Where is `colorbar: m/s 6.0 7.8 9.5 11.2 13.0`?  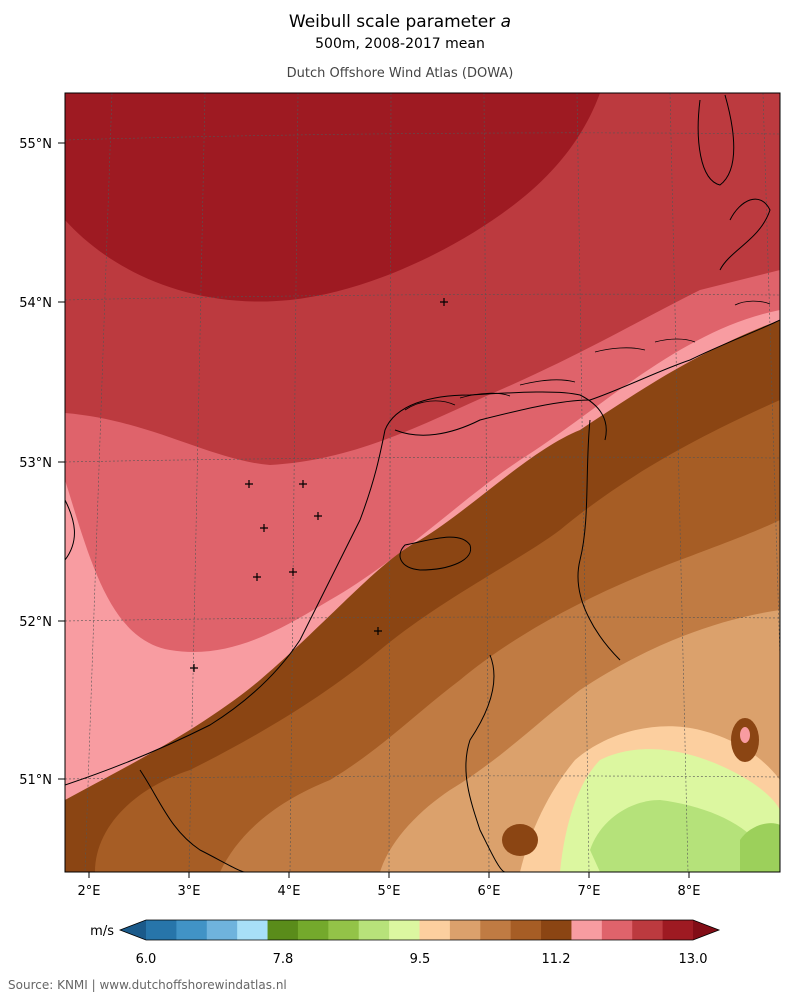 colorbar: m/s 6.0 7.8 9.5 11.2 13.0 is located at coordinates (405, 943).